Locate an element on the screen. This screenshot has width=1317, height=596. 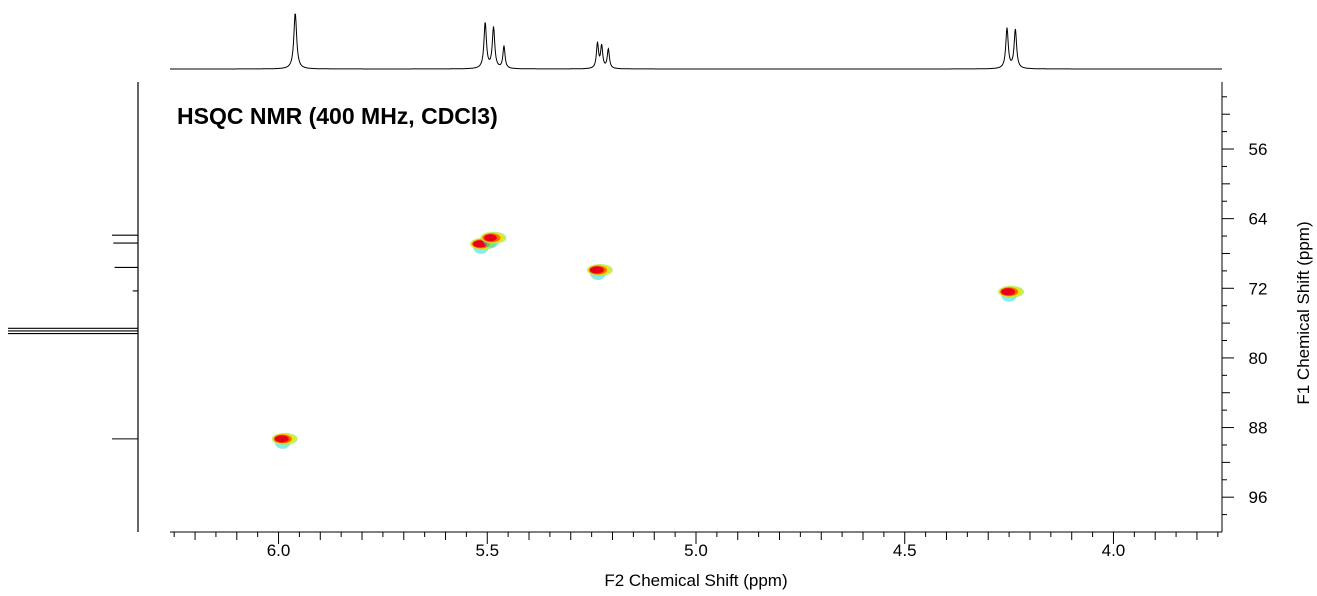
y-tick-label: 80 is located at coordinates (1258, 358).